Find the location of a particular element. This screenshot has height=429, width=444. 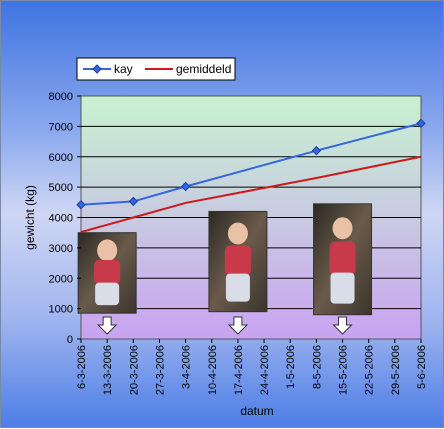

legend: kay gemiddeld is located at coordinates (156, 69).